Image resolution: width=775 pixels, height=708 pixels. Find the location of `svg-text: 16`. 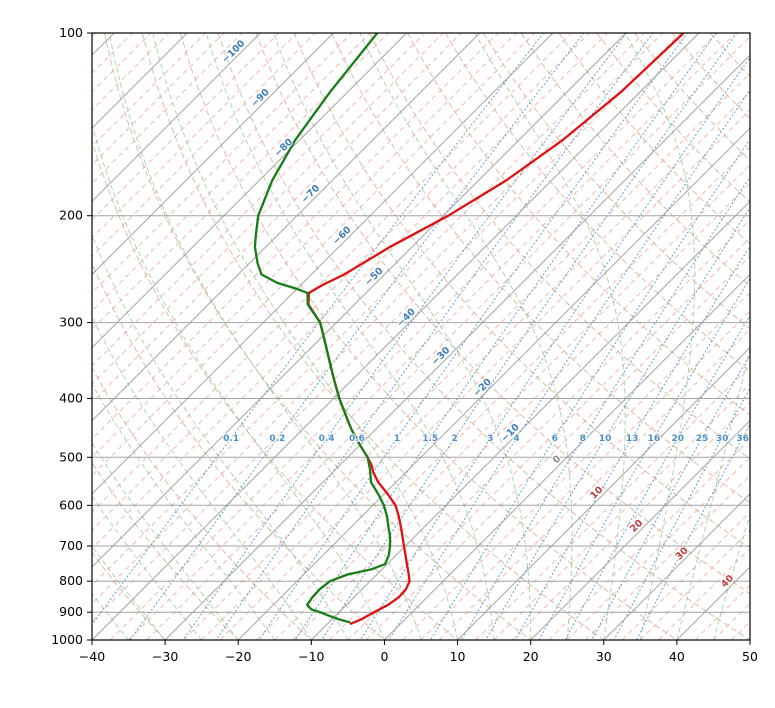

svg-text: 16 is located at coordinates (654, 439).